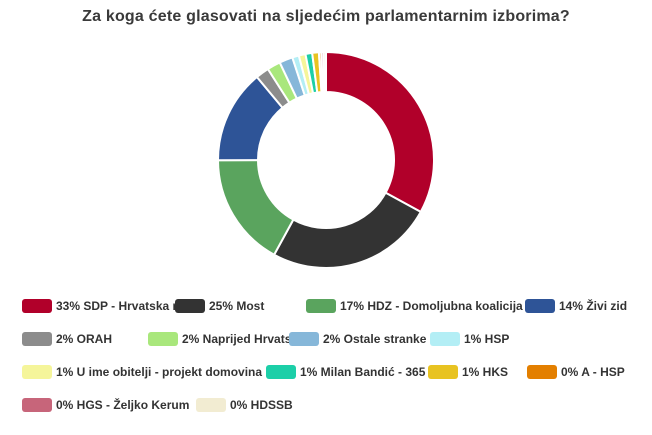 Image resolution: width=652 pixels, height=435 pixels. Describe the element at coordinates (487, 339) in the screenshot. I see `legend-label: 1% HSP` at that location.